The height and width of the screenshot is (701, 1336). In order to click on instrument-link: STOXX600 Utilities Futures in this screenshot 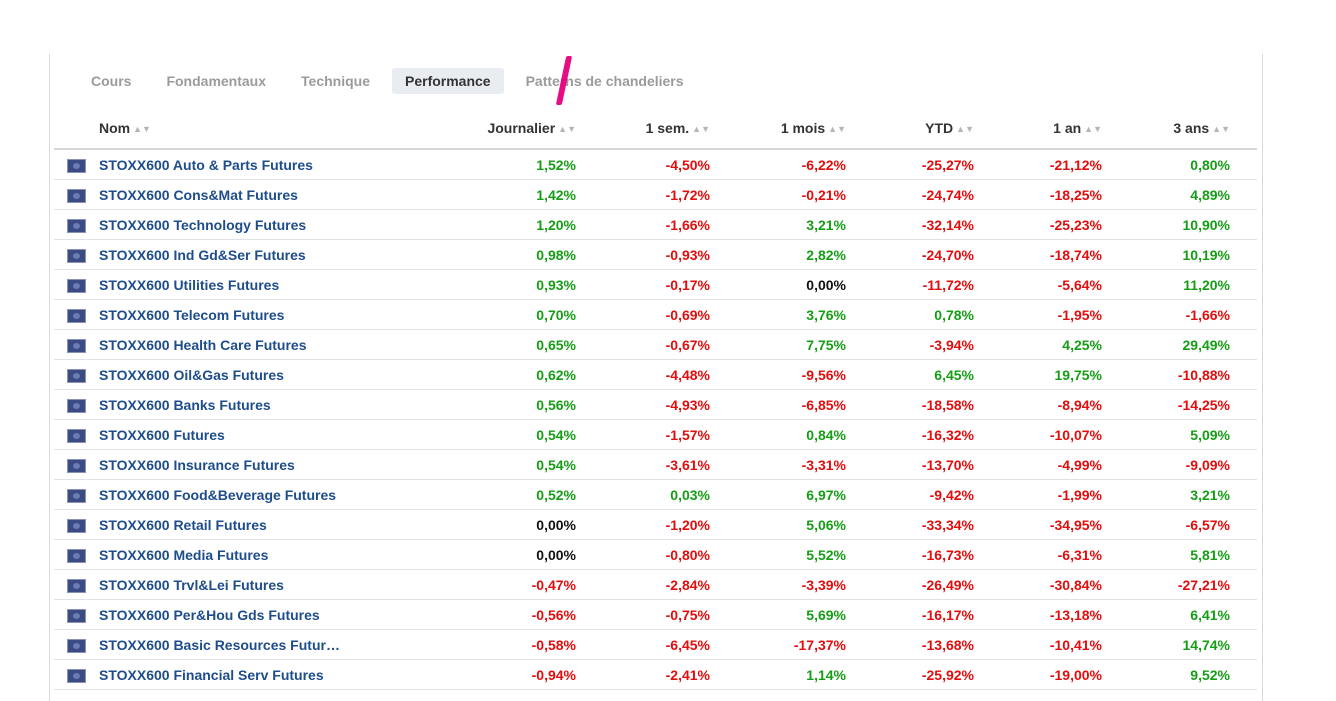, I will do `click(189, 284)`.